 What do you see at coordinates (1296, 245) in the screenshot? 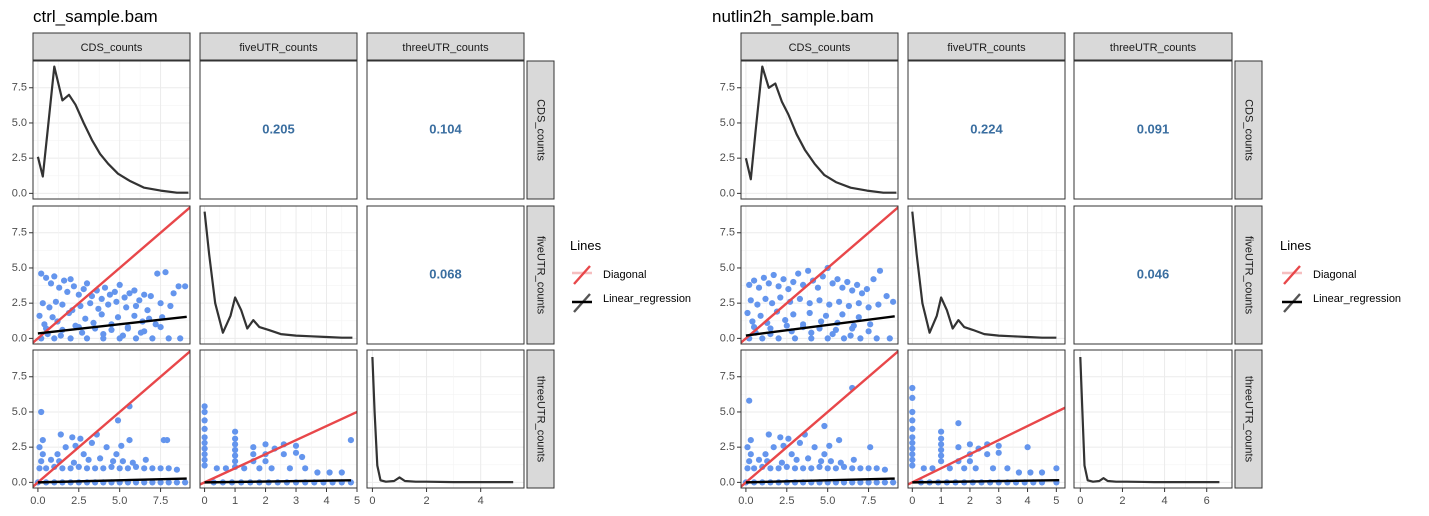
I see `legend-title: Lines` at bounding box center [1296, 245].